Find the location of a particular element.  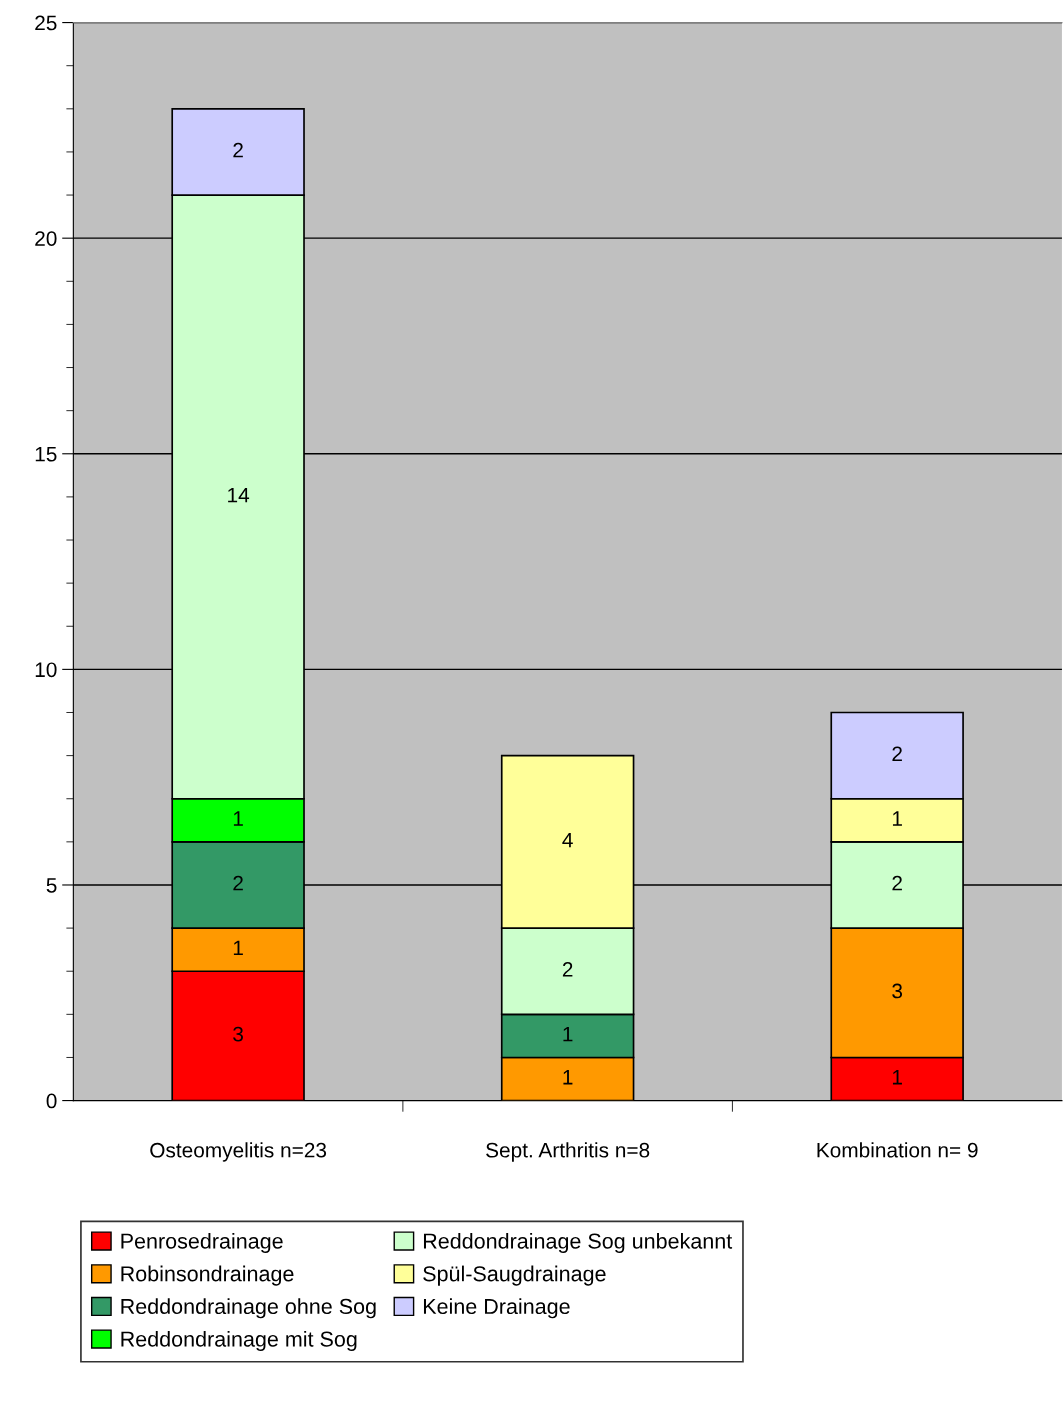

data-label: 14 is located at coordinates (239, 495).